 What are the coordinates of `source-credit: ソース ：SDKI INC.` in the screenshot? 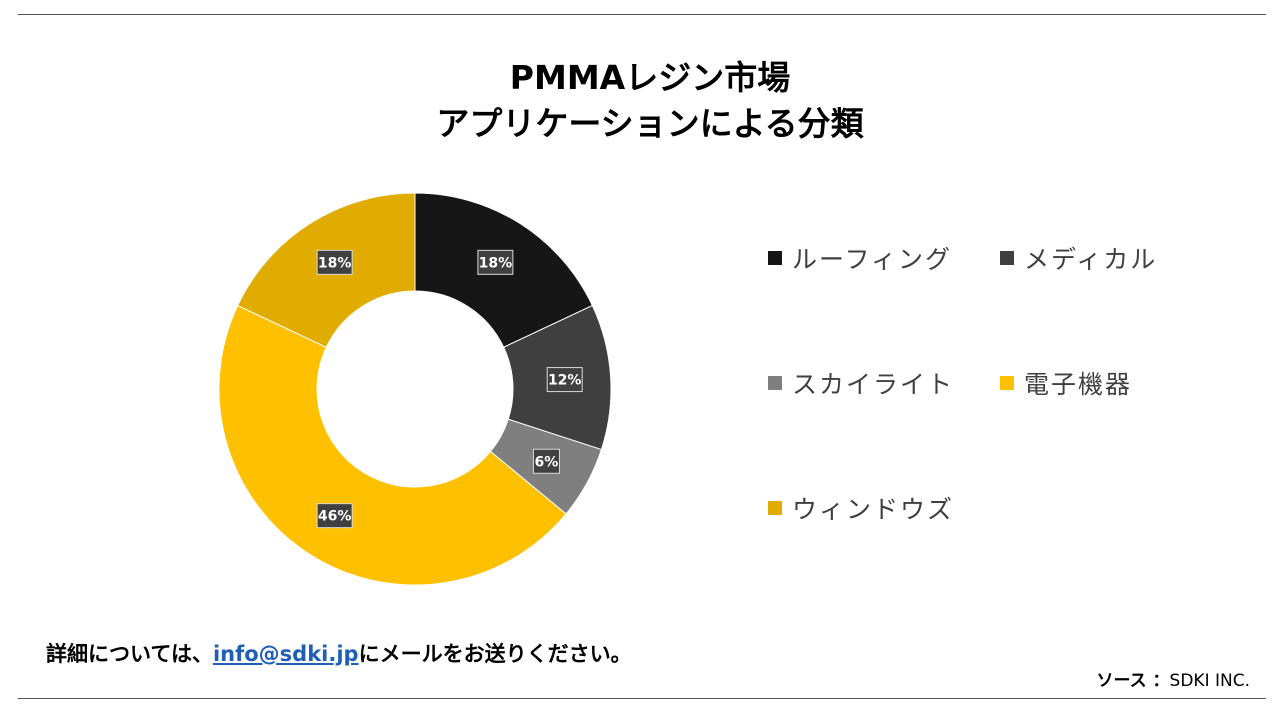 It's located at (1173, 678).